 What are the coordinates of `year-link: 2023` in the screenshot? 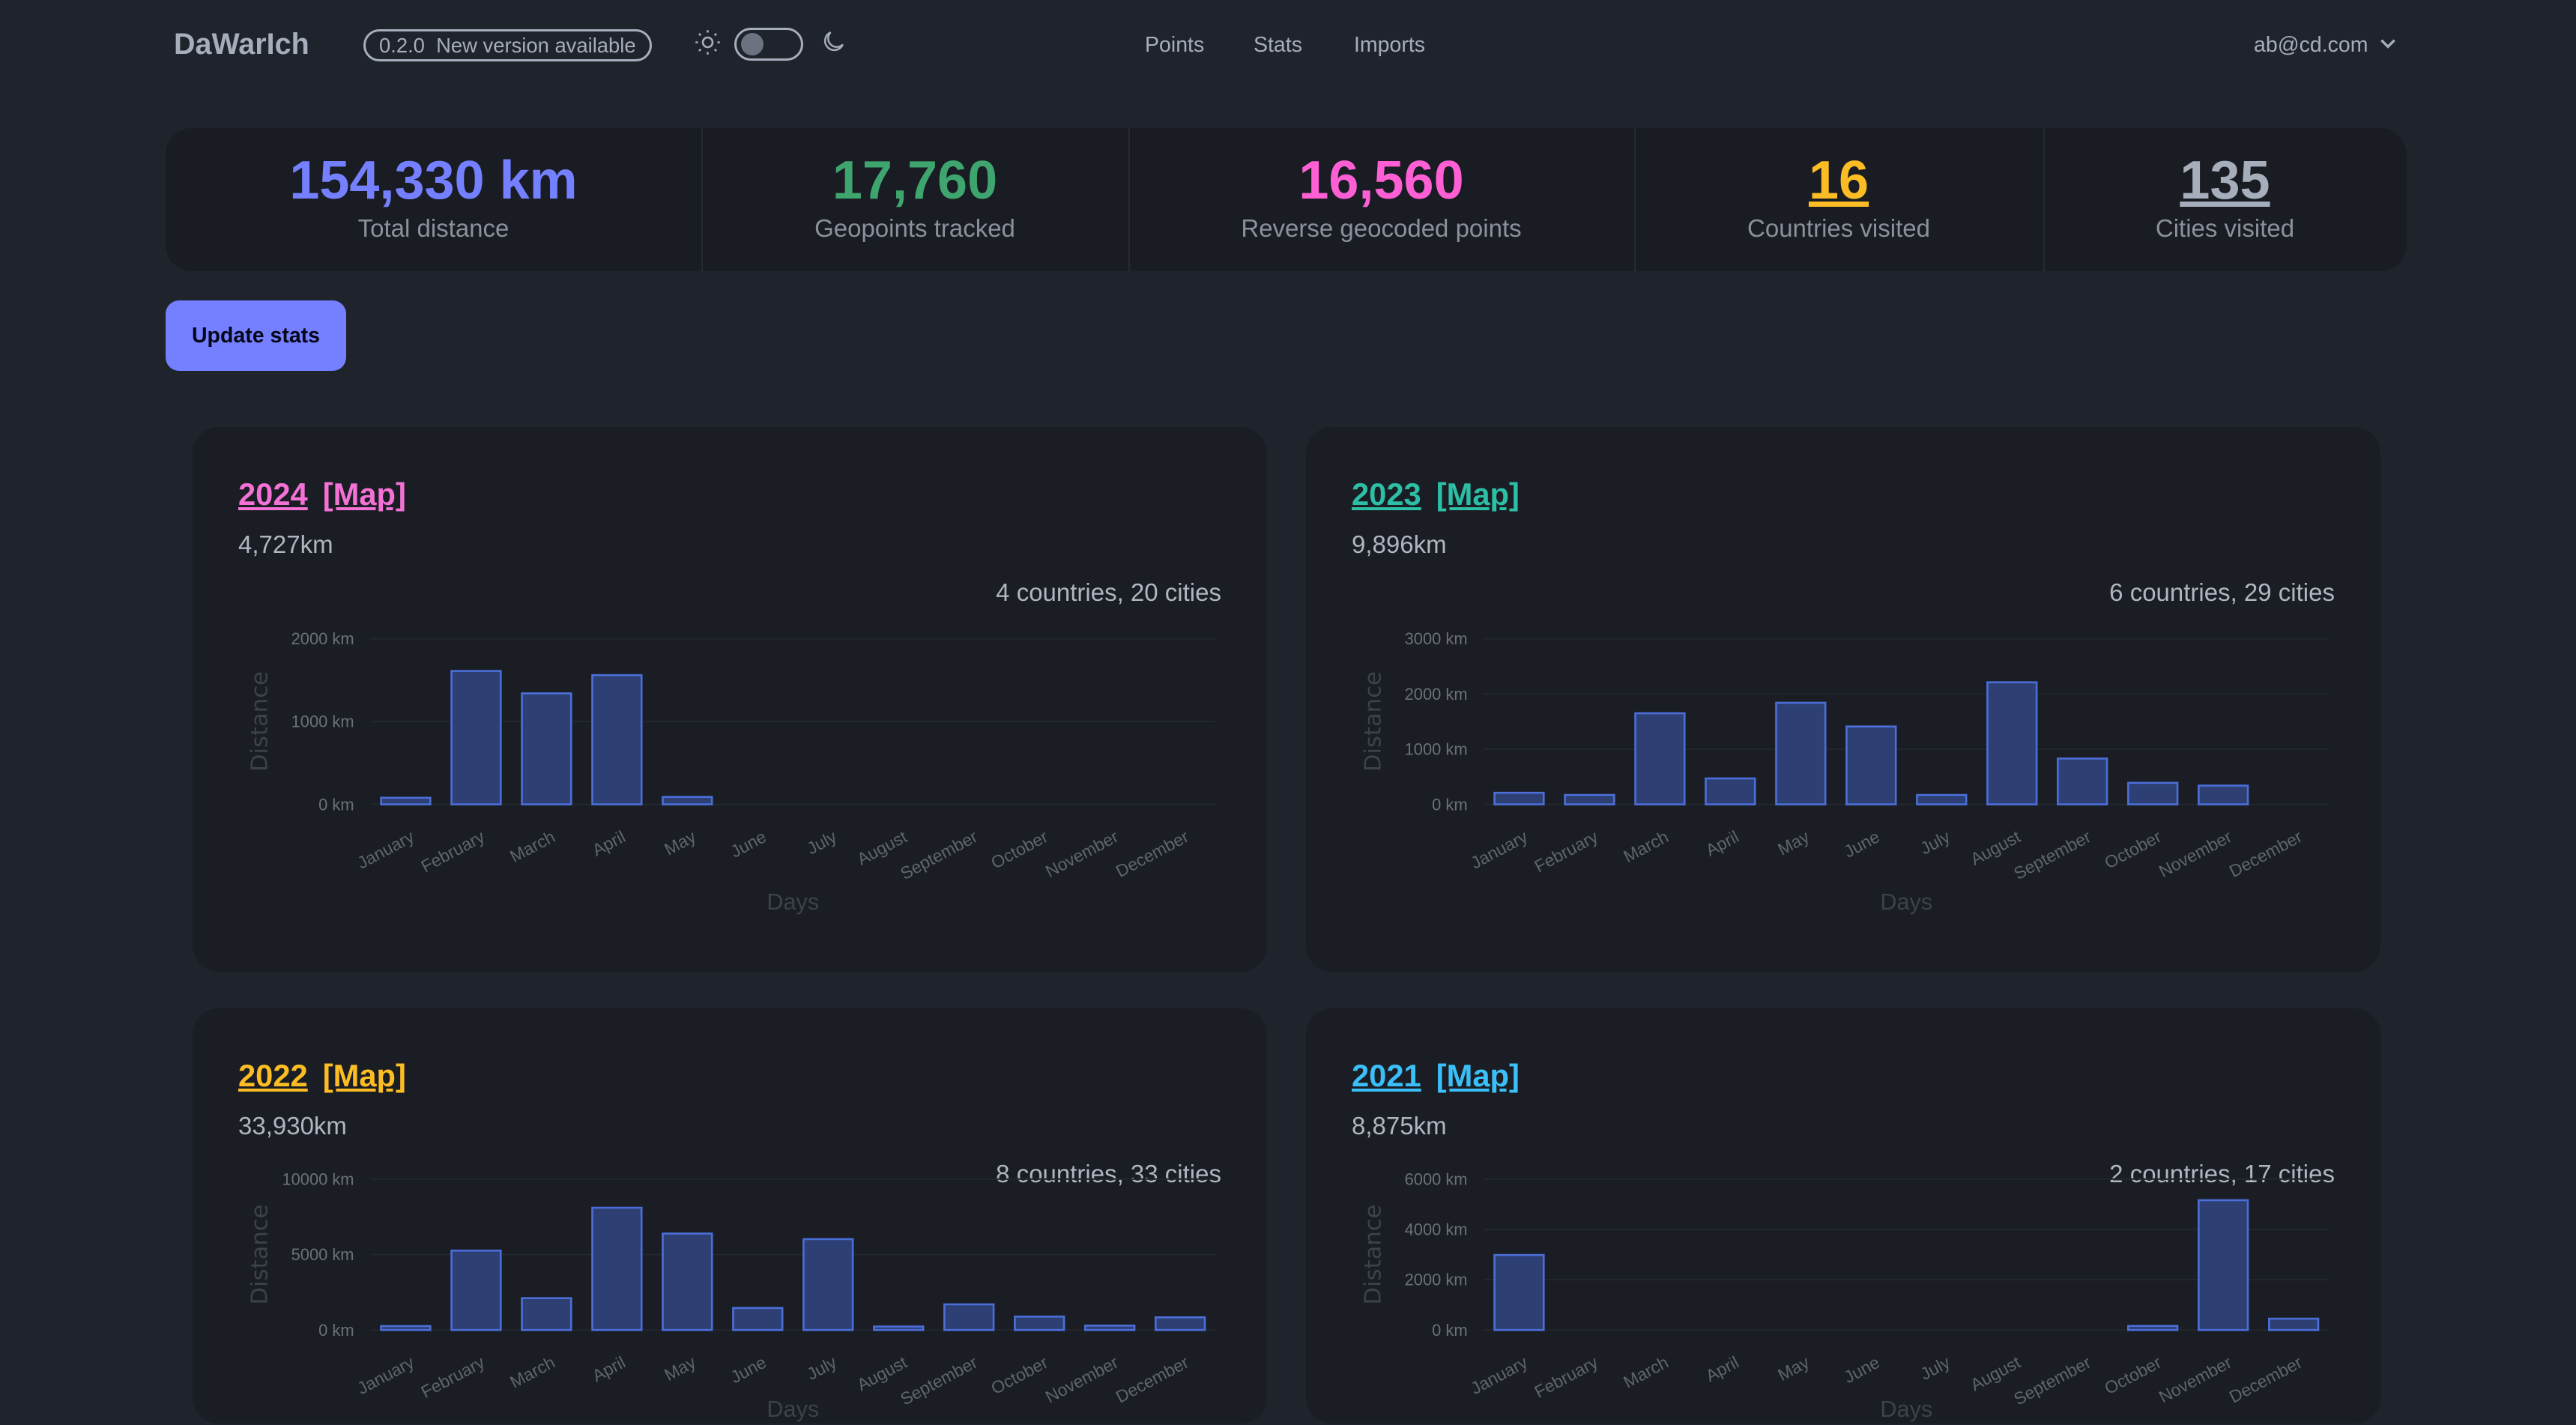 It's located at (1386, 494).